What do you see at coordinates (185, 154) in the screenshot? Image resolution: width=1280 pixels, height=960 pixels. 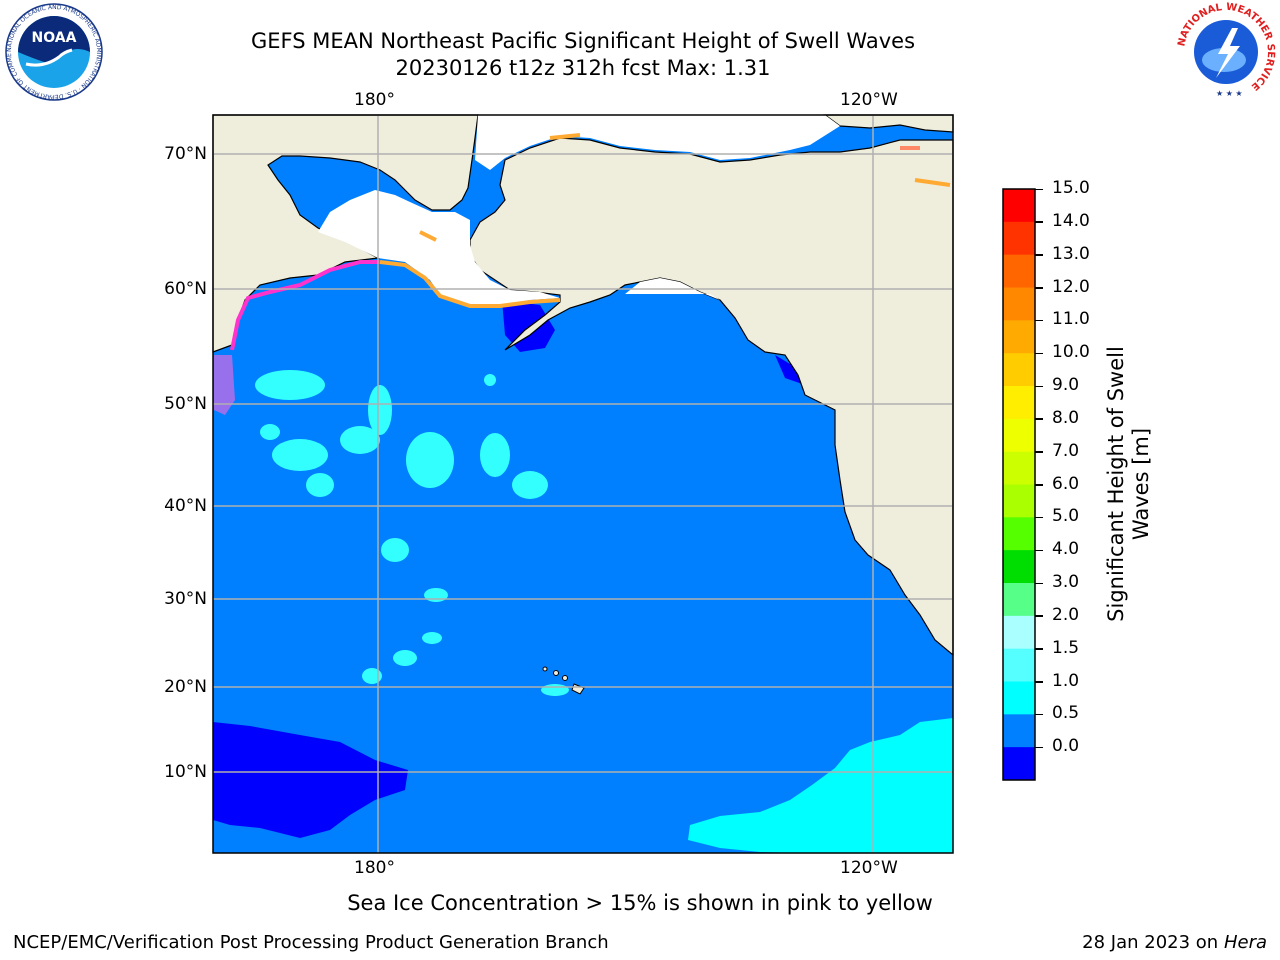 I see `lat-label-70n: 70°N` at bounding box center [185, 154].